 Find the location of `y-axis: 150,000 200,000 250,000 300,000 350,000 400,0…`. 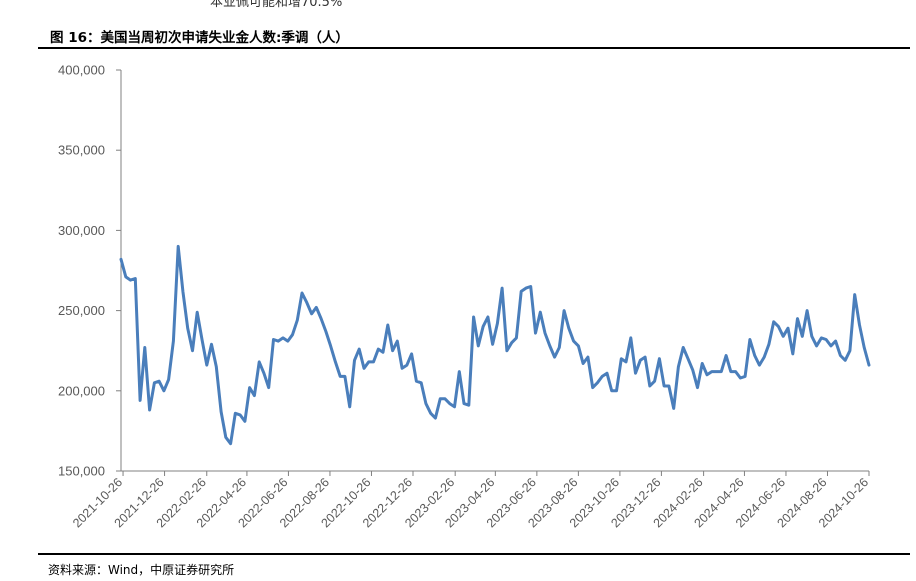

y-axis: 150,000 200,000 250,000 300,000 350,000 400,0… is located at coordinates (90, 271).